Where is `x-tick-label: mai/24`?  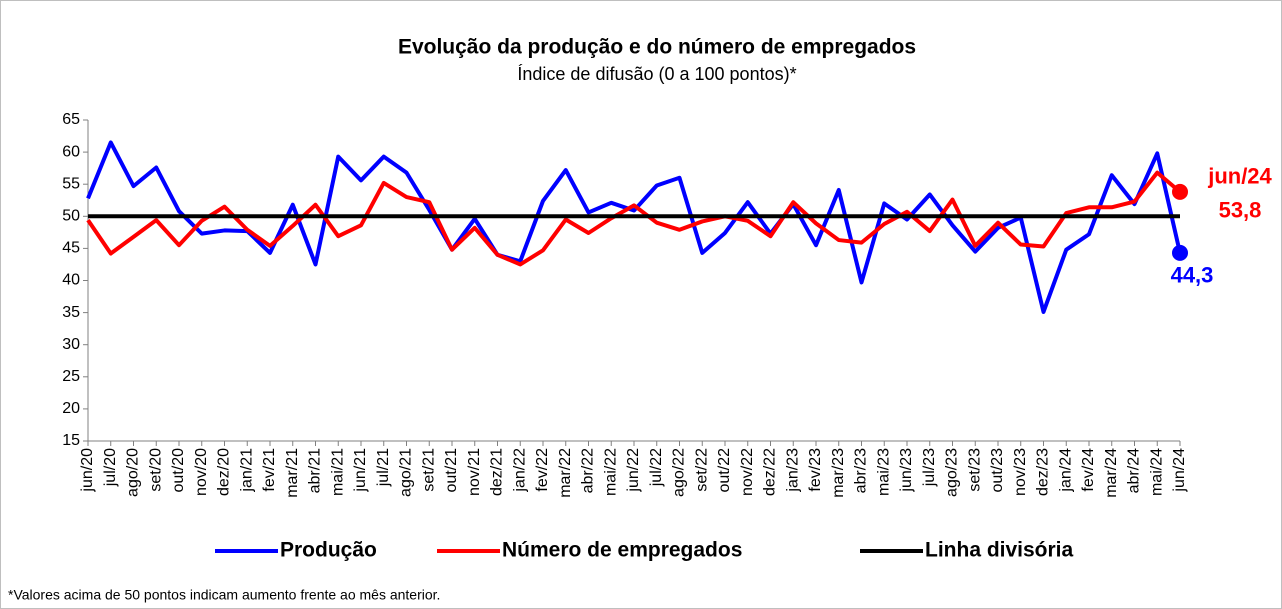
x-tick-label: mai/24 is located at coordinates (1156, 472).